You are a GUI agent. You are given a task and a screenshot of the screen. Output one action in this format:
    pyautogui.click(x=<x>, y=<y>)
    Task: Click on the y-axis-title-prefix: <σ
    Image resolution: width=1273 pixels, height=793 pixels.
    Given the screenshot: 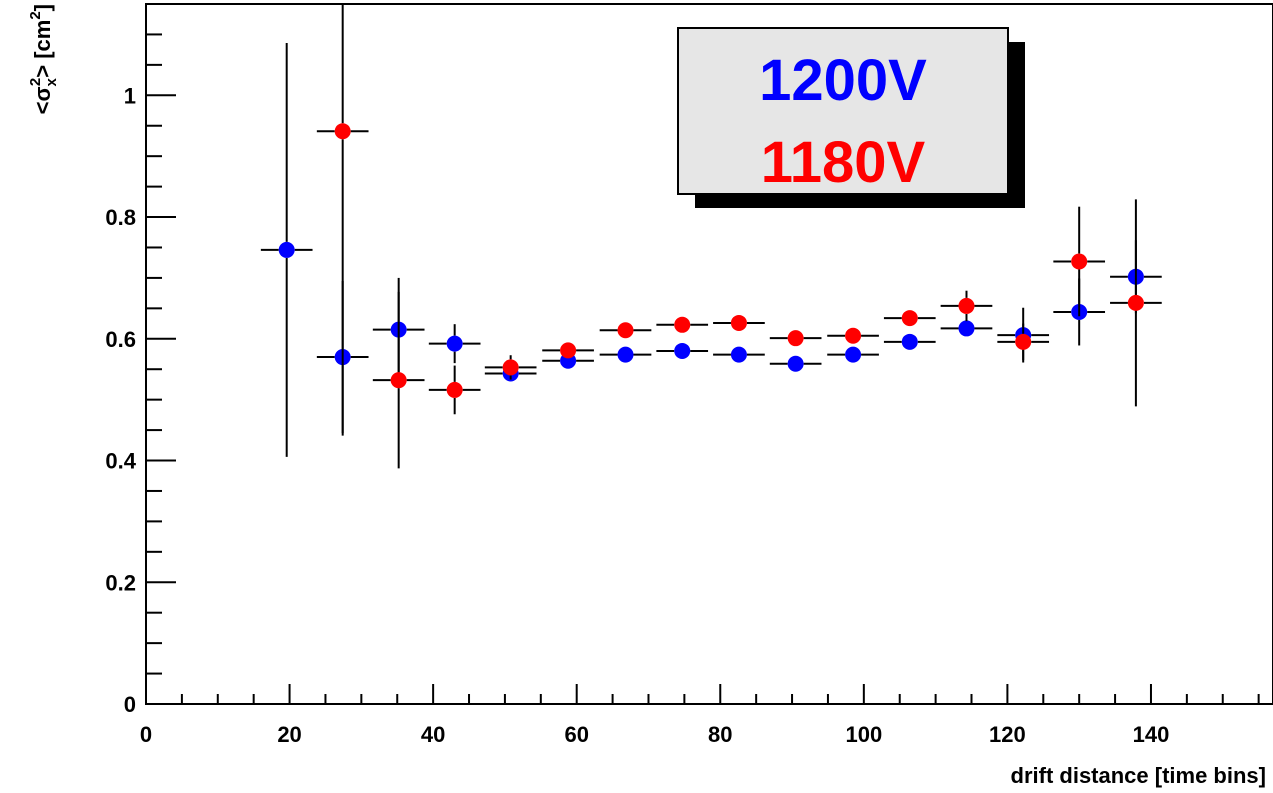 What is the action you would take?
    pyautogui.click(x=42, y=100)
    